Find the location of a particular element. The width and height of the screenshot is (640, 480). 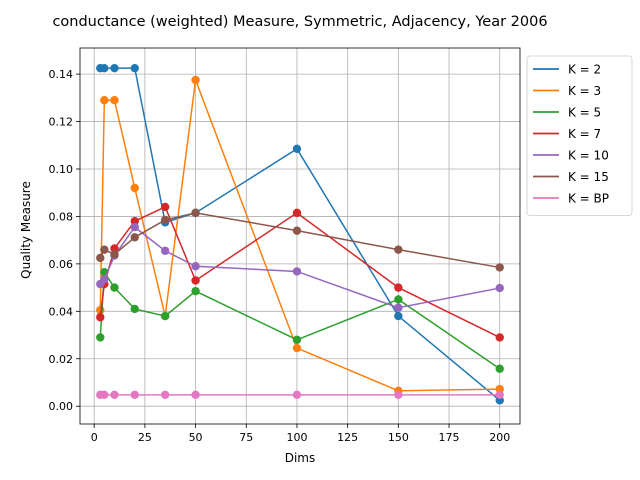

x-tick-label: 75 is located at coordinates (246, 437).